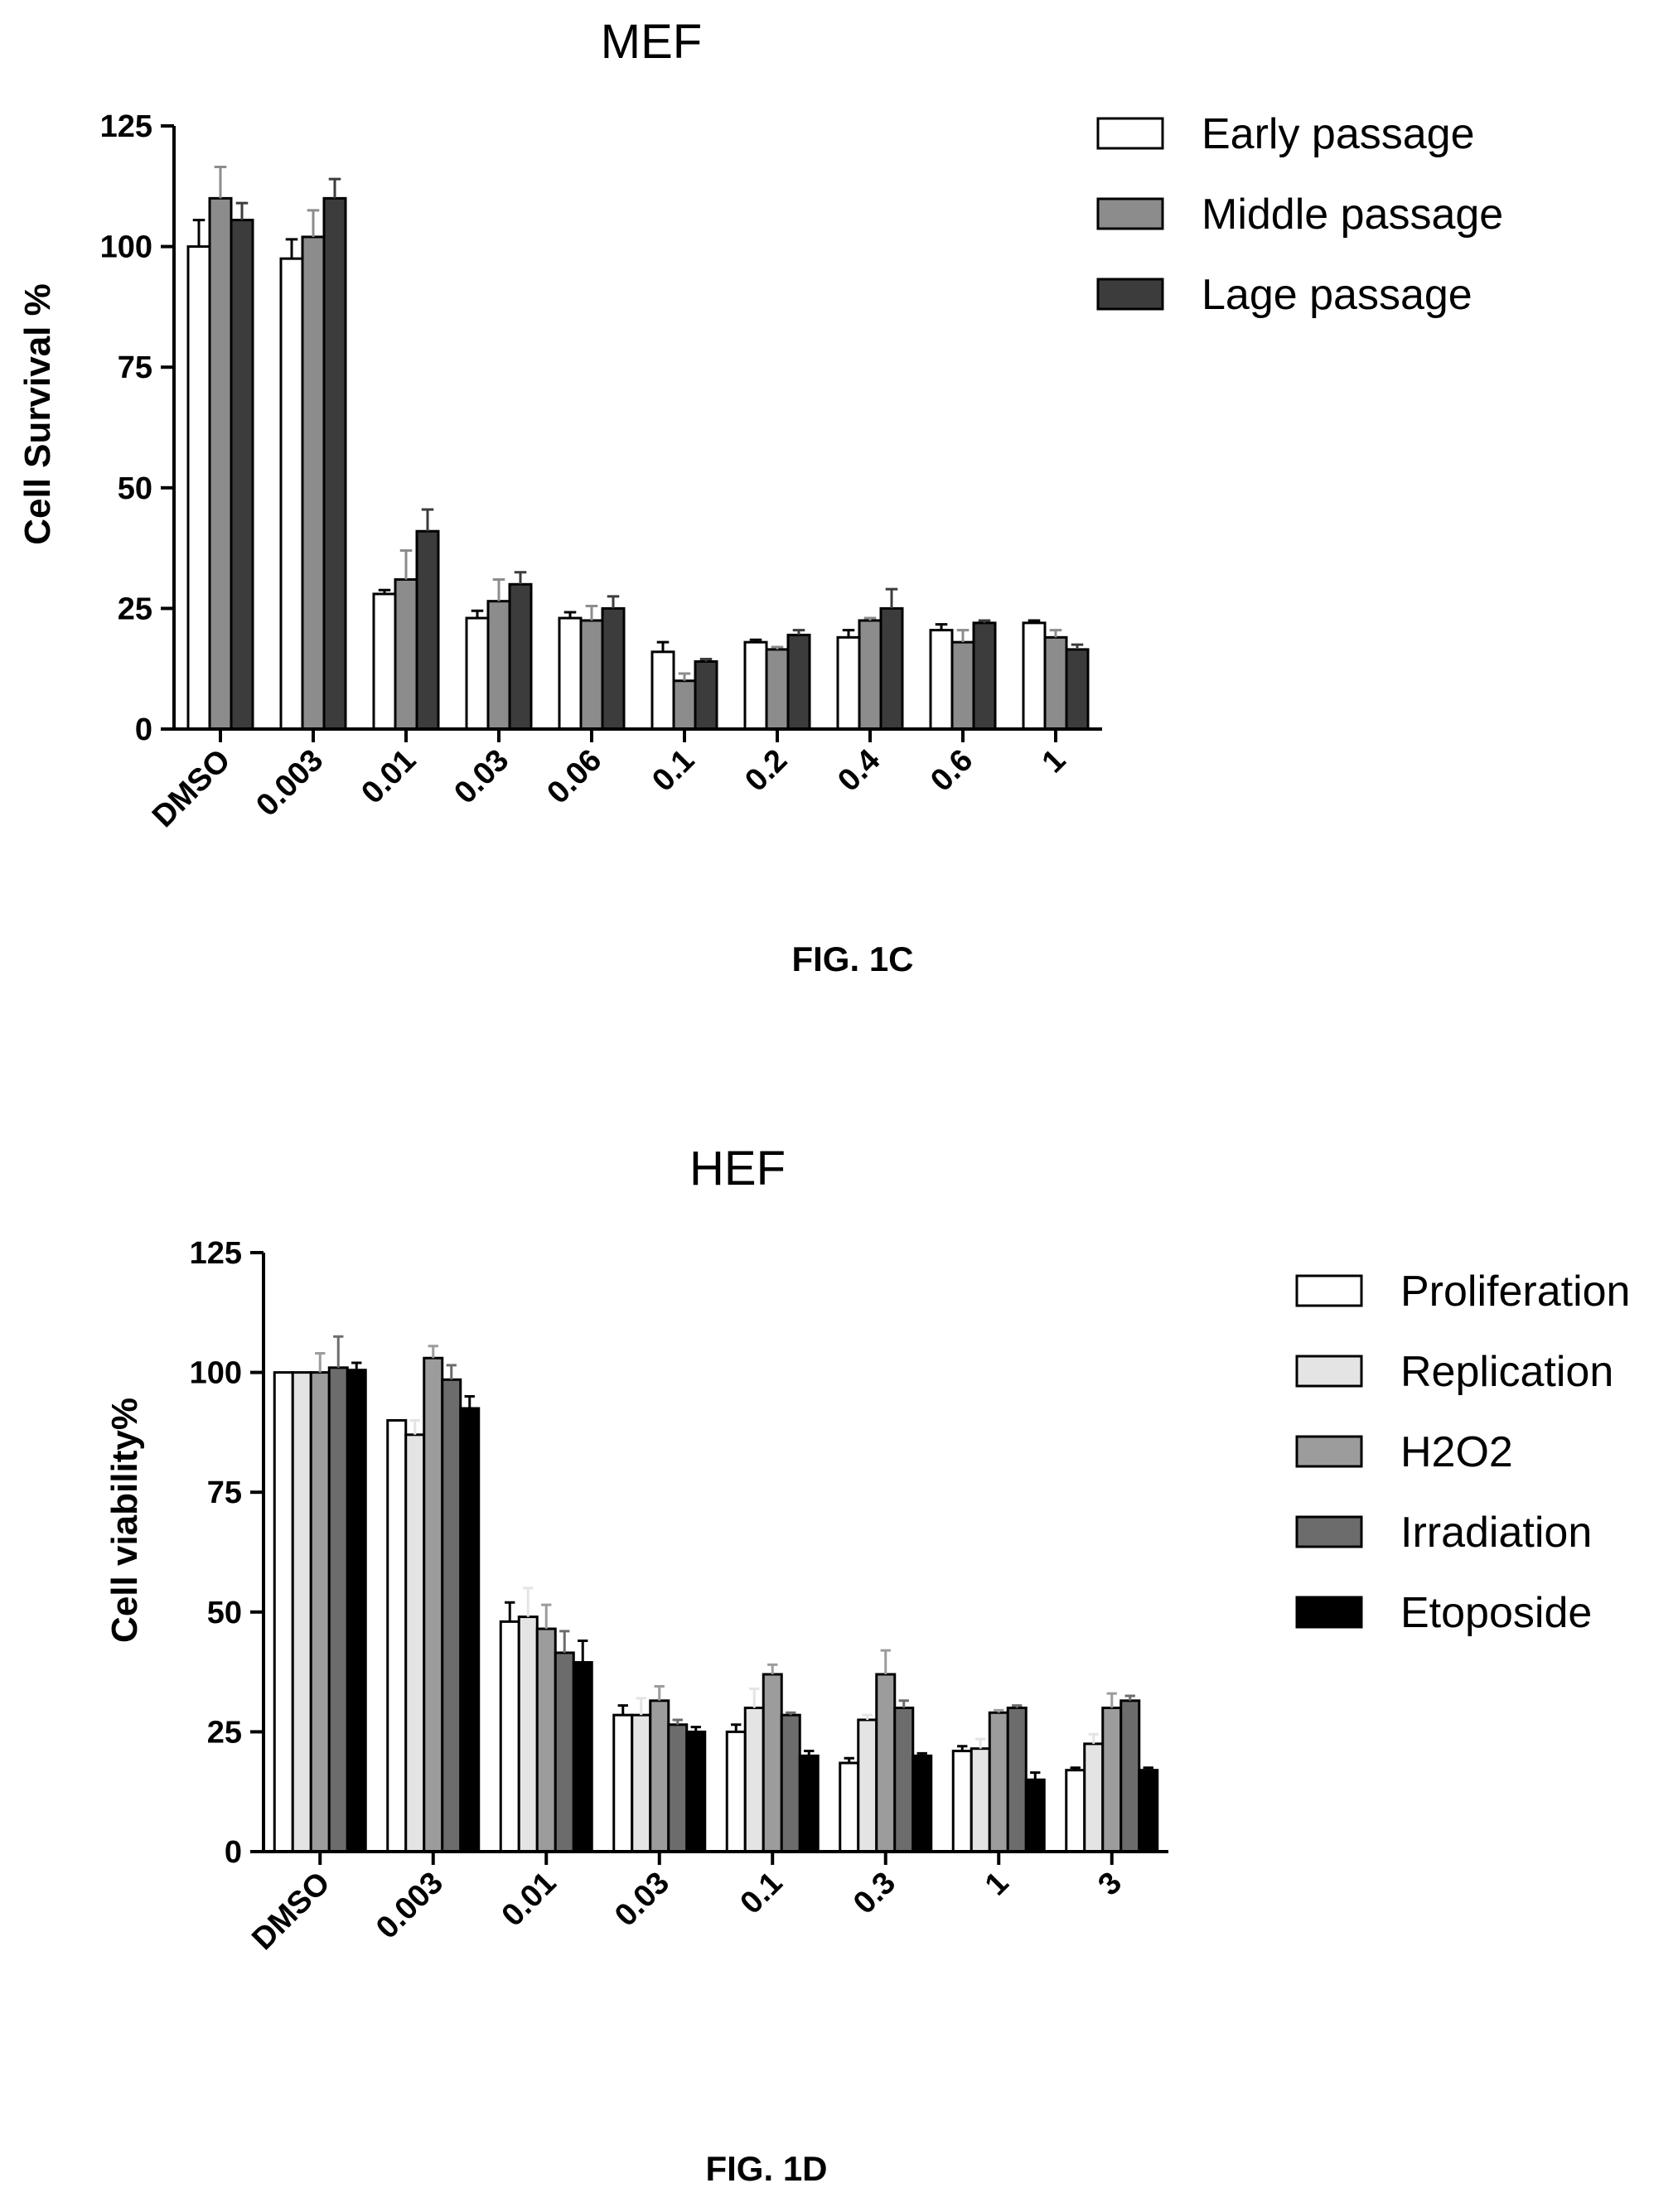 This screenshot has height=2212, width=1678. What do you see at coordinates (1338, 134) in the screenshot?
I see `mef-legend-label-early-passage: Early passage` at bounding box center [1338, 134].